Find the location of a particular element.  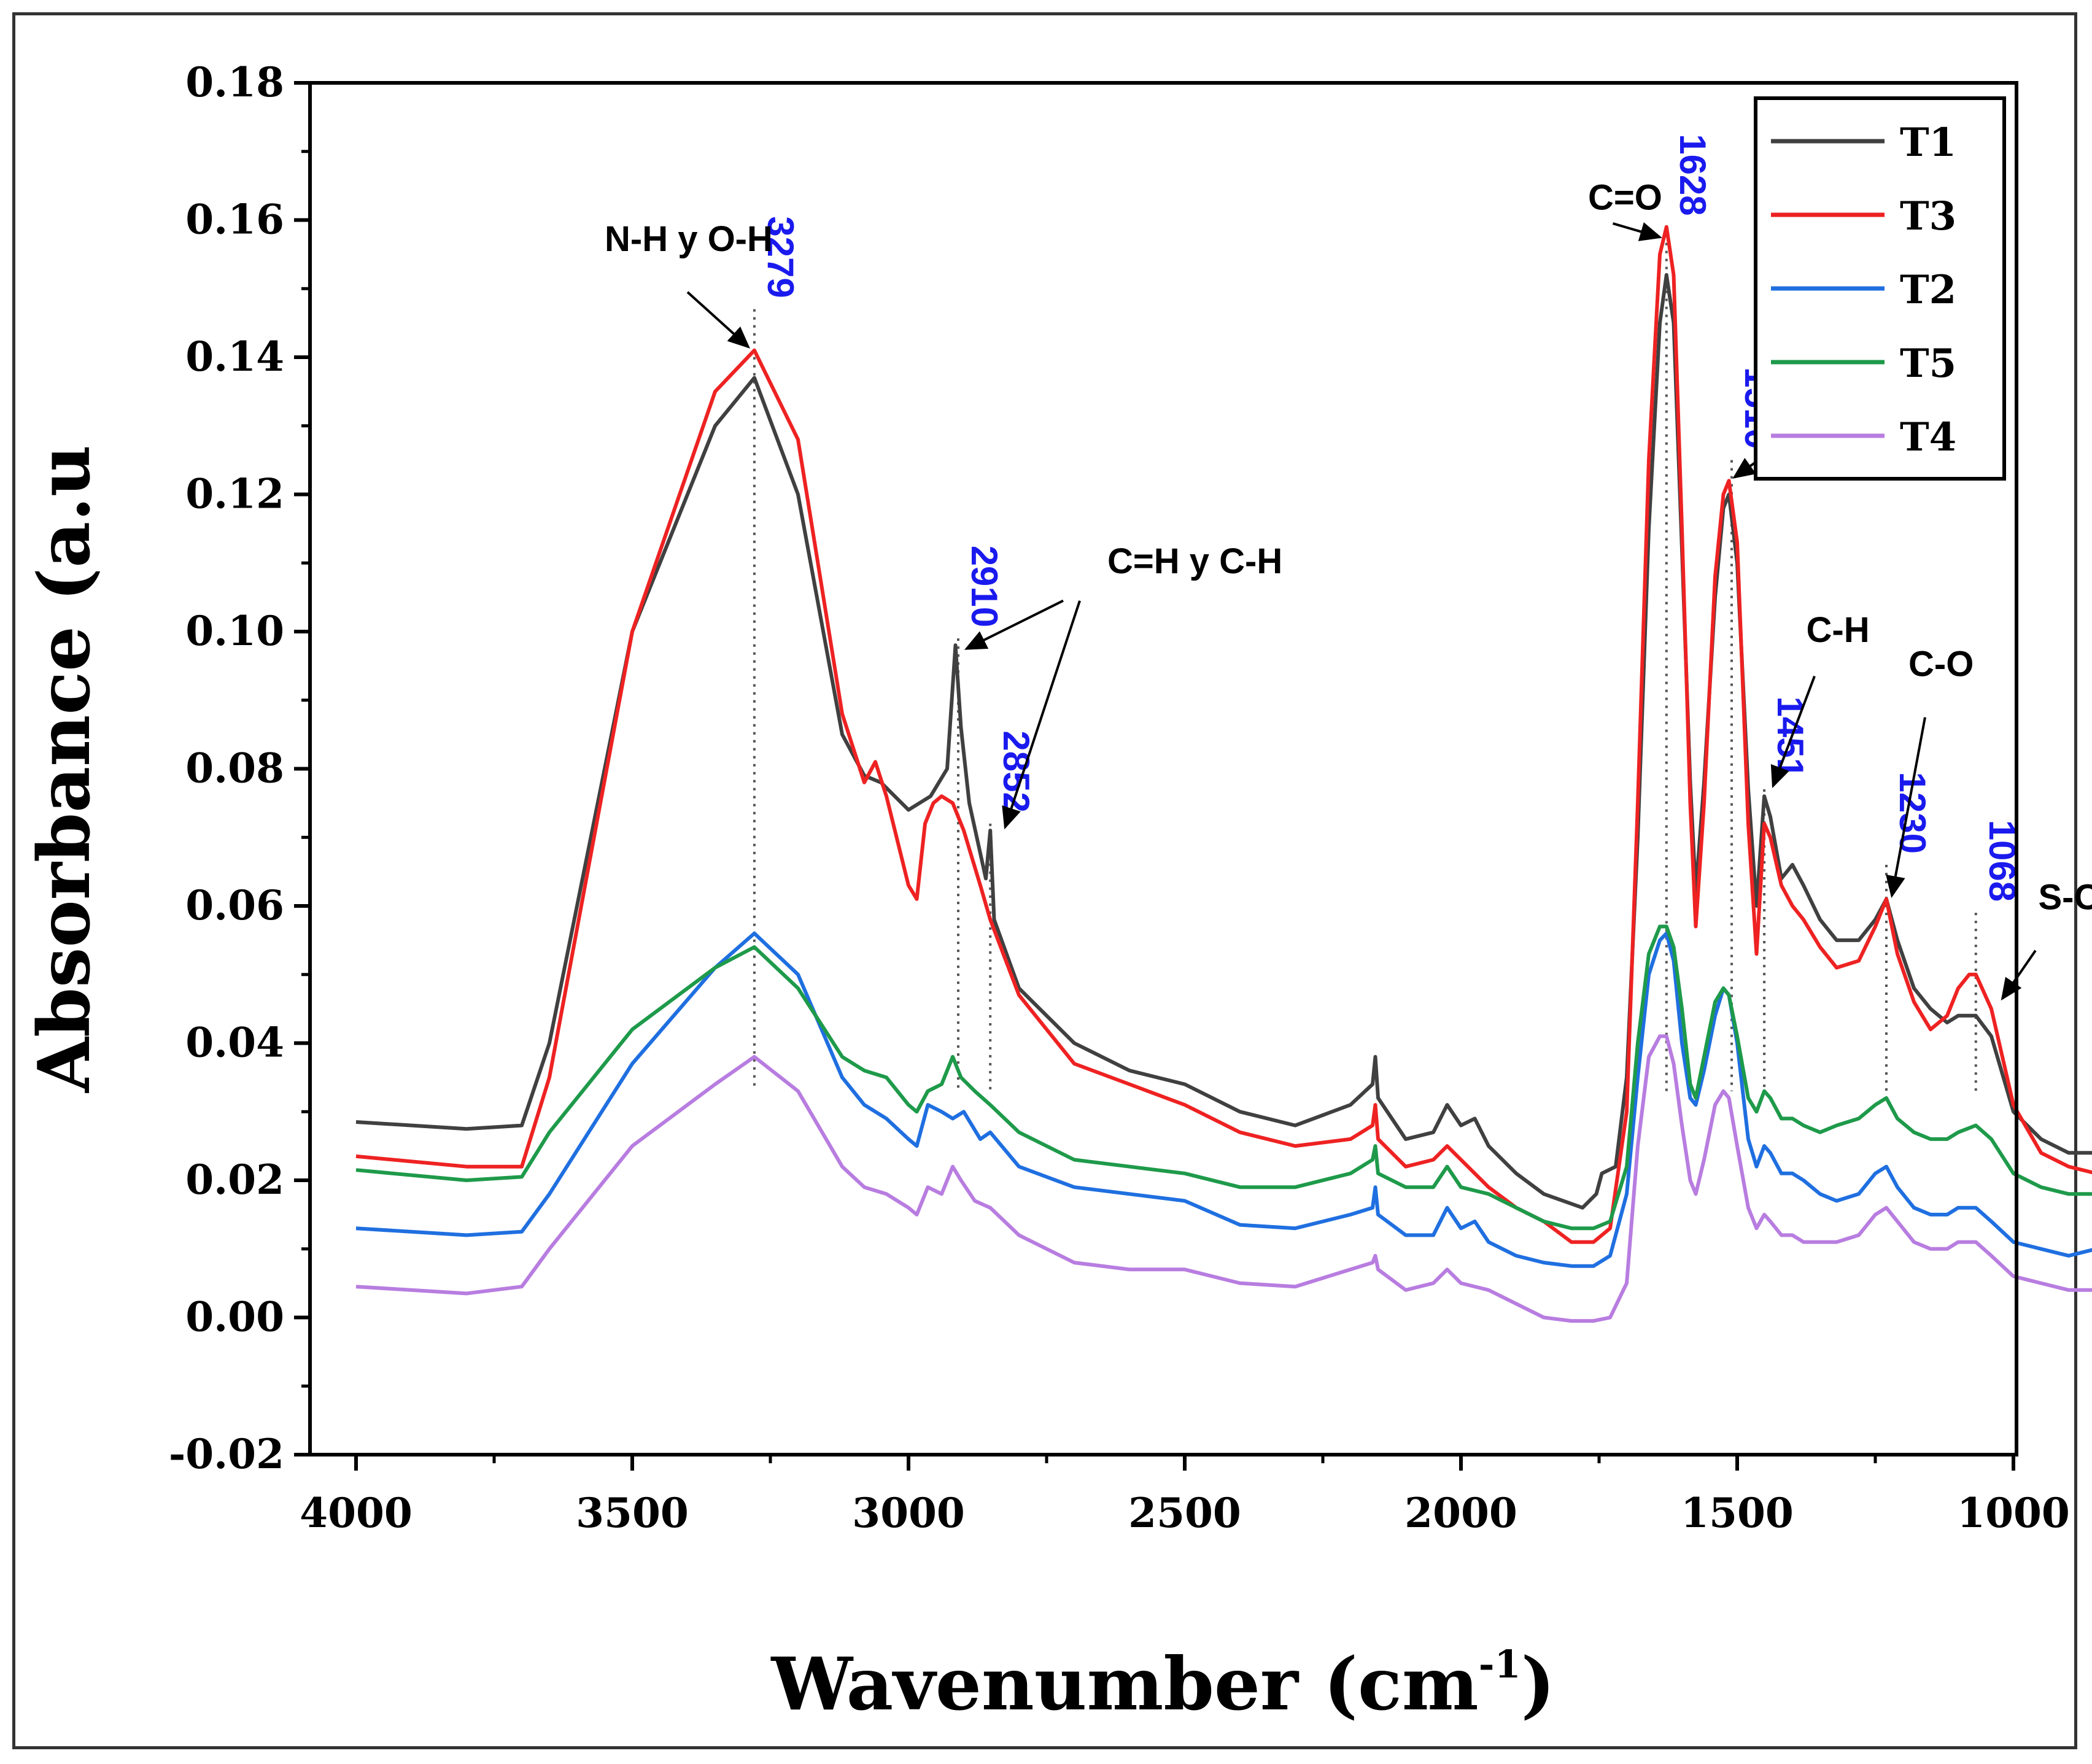

y-tick-label: 0.02 is located at coordinates (234, 1180).